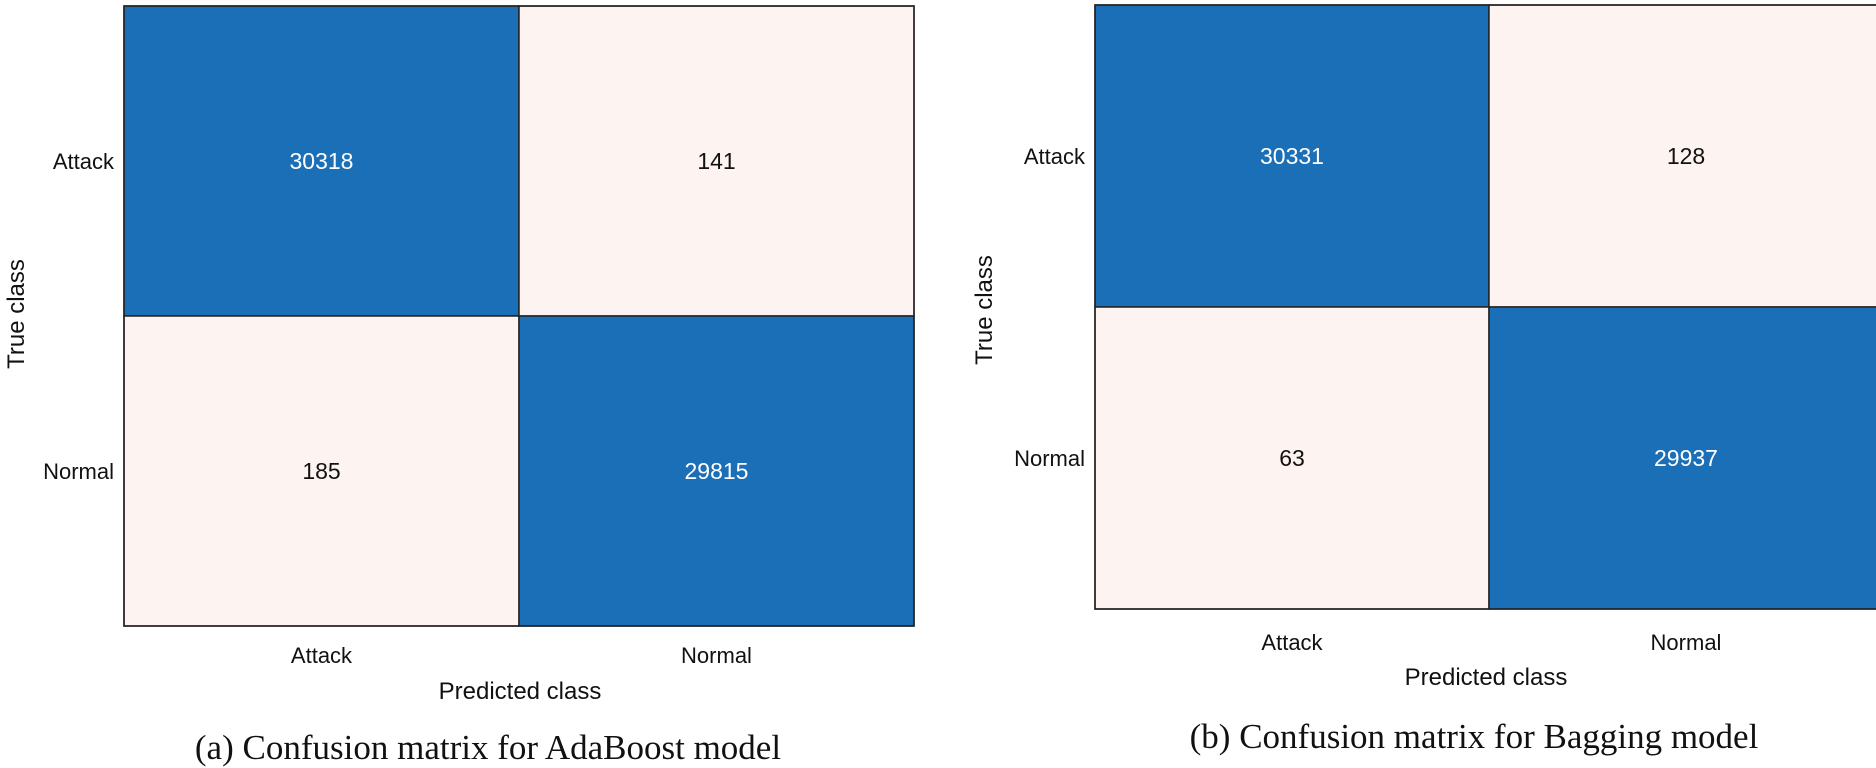 The height and width of the screenshot is (768, 1876). What do you see at coordinates (1474, 736) in the screenshot?
I see `chart-caption: (b) Confusion matrix for Bagging model` at bounding box center [1474, 736].